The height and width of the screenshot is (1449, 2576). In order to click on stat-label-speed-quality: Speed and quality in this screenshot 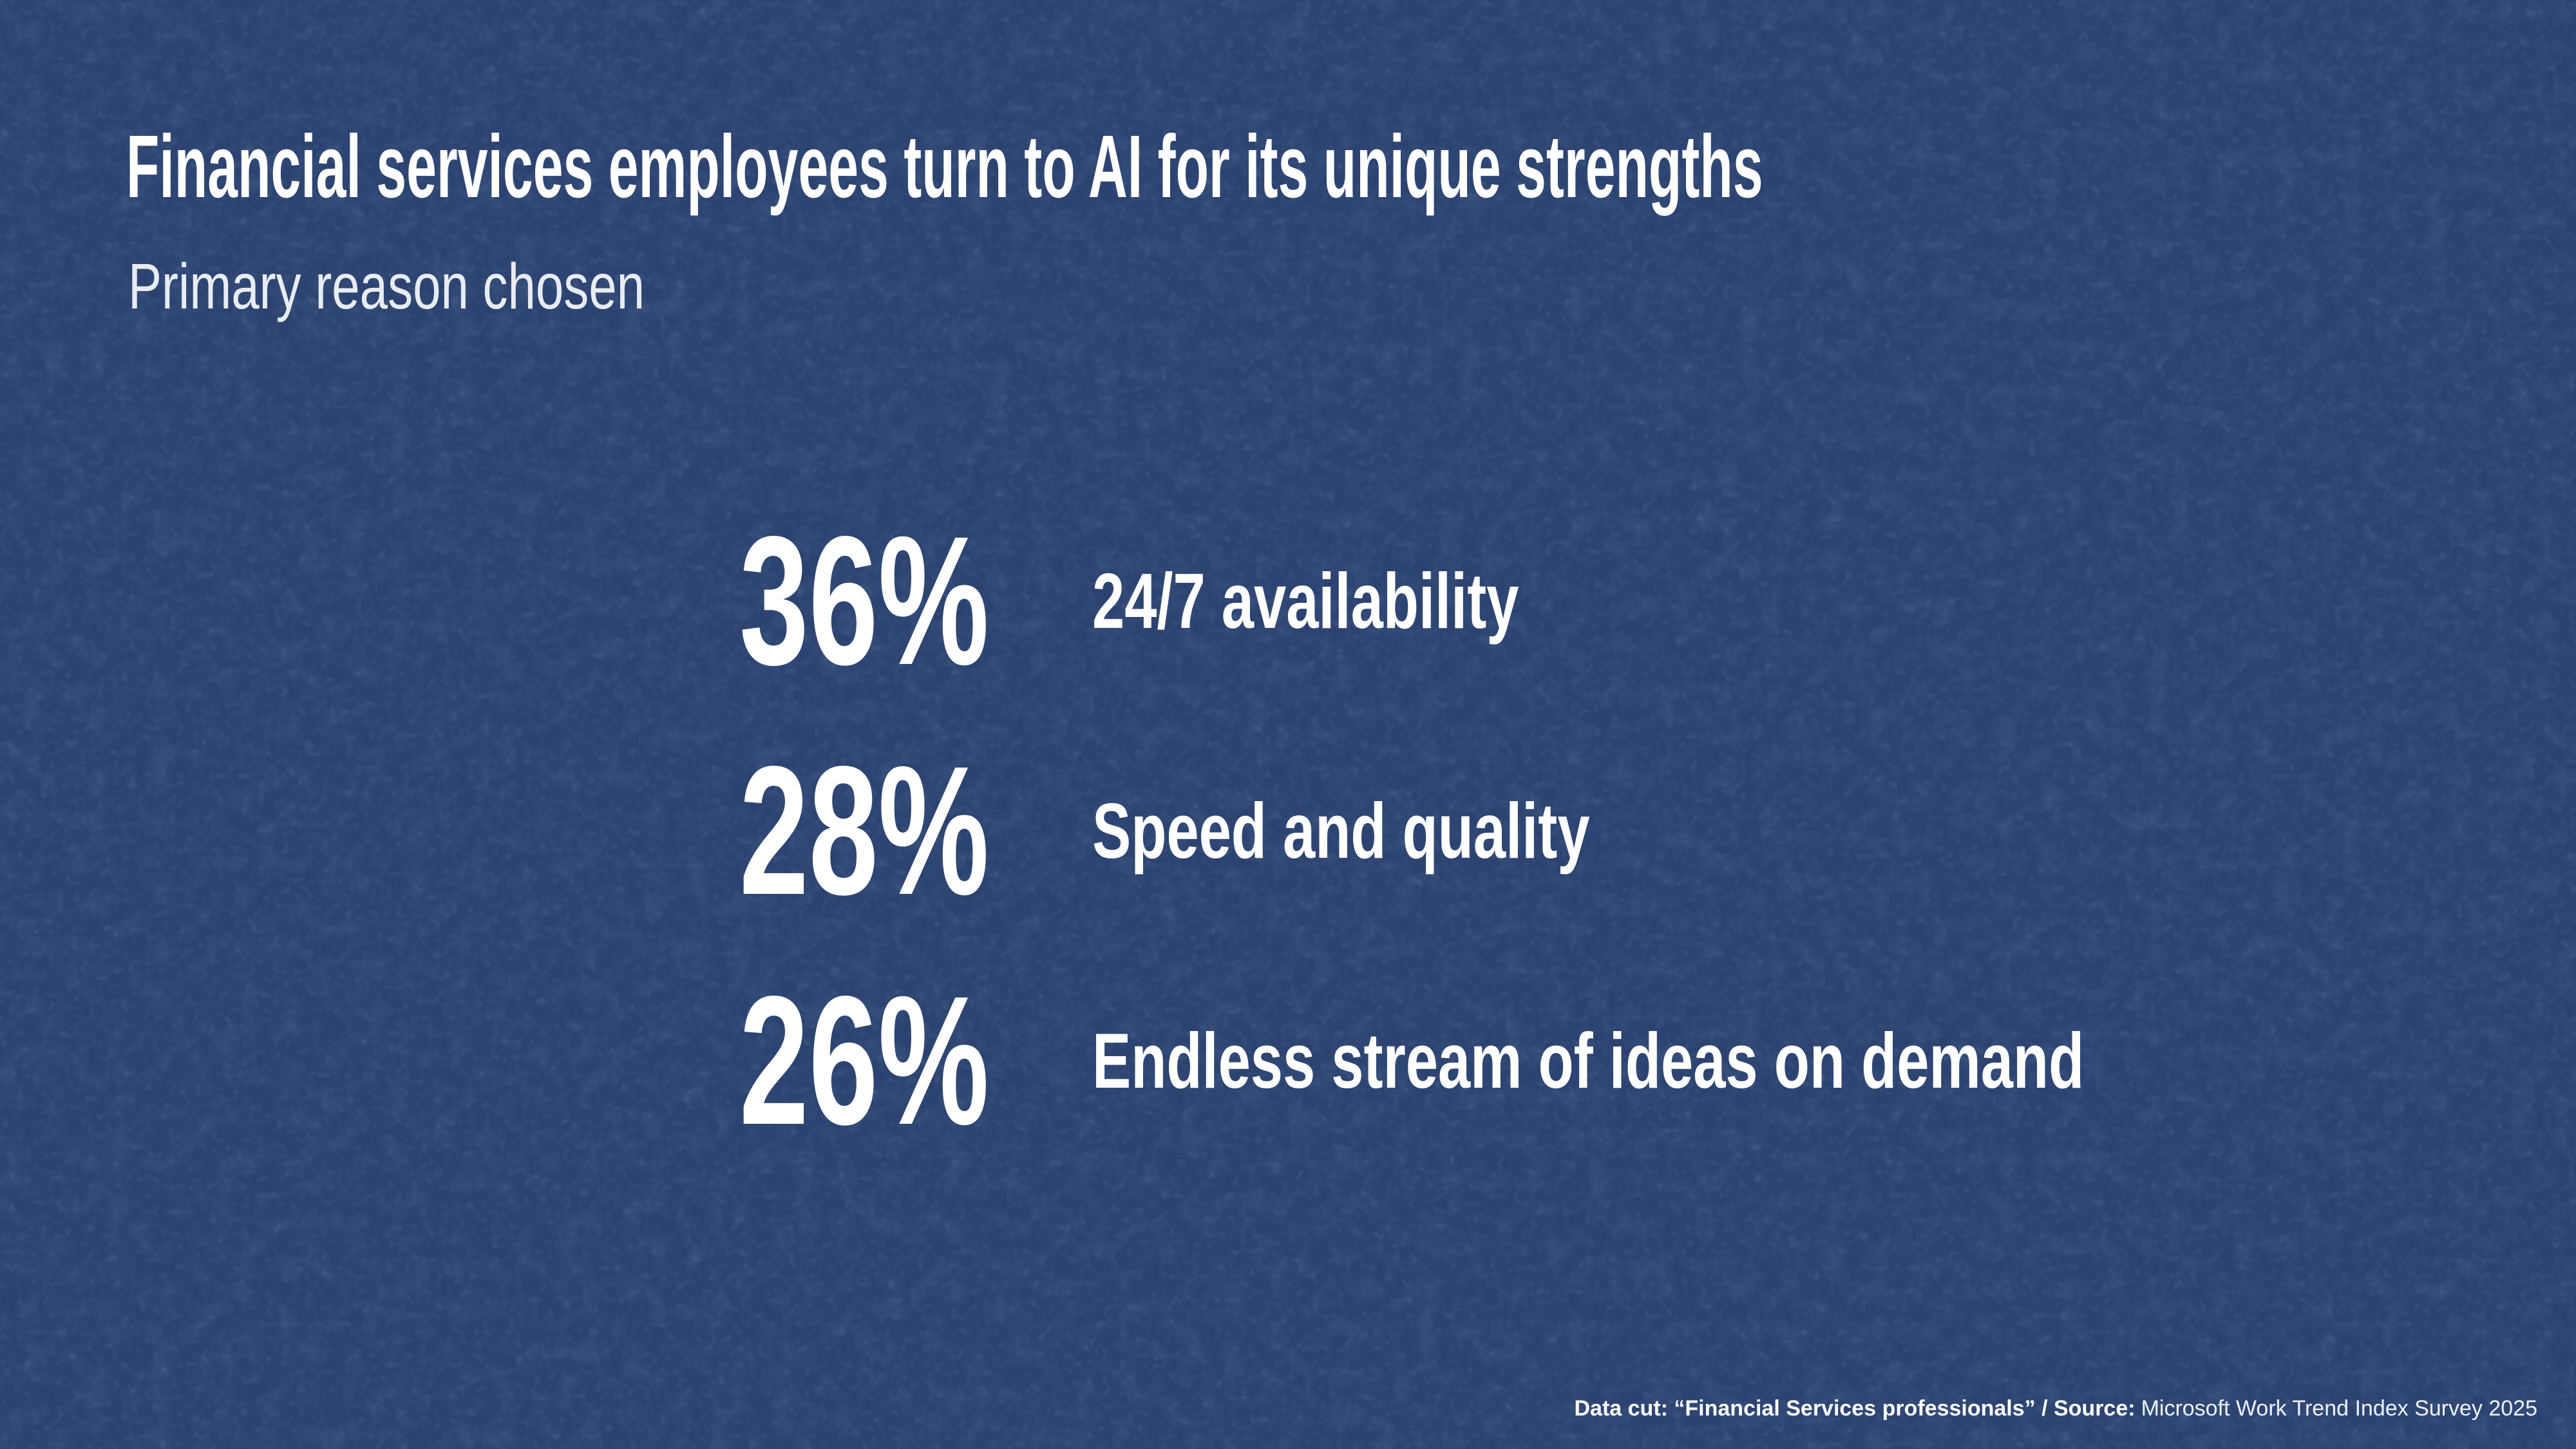, I will do `click(1341, 831)`.